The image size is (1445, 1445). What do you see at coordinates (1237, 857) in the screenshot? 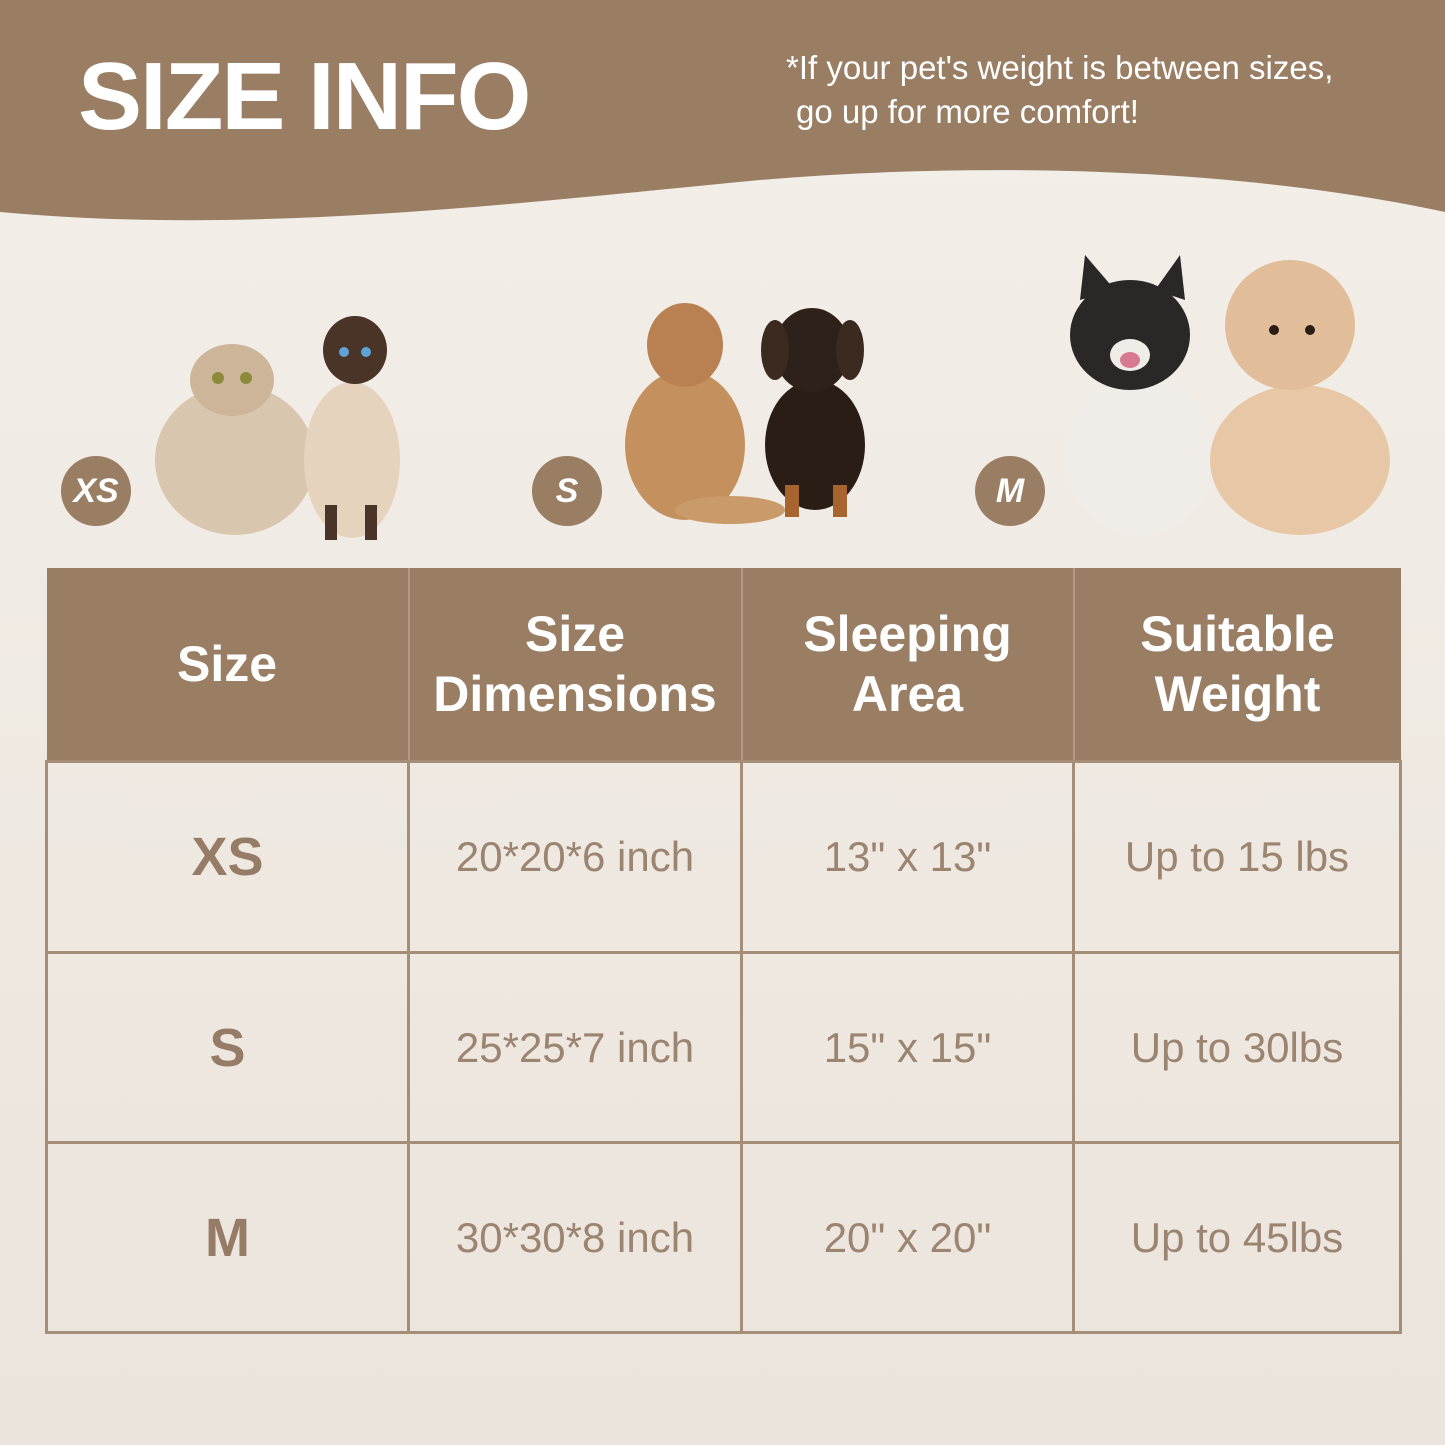
I see `cell-weight: Up to 15 lbs` at bounding box center [1237, 857].